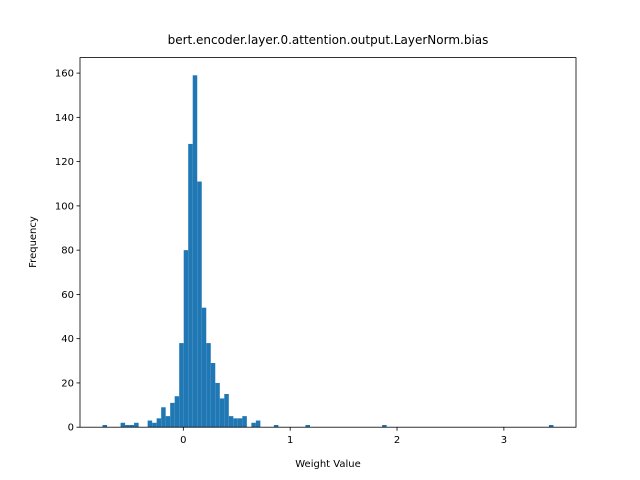 The width and height of the screenshot is (640, 480). What do you see at coordinates (33, 242) in the screenshot?
I see `y-axis-label: Frequency` at bounding box center [33, 242].